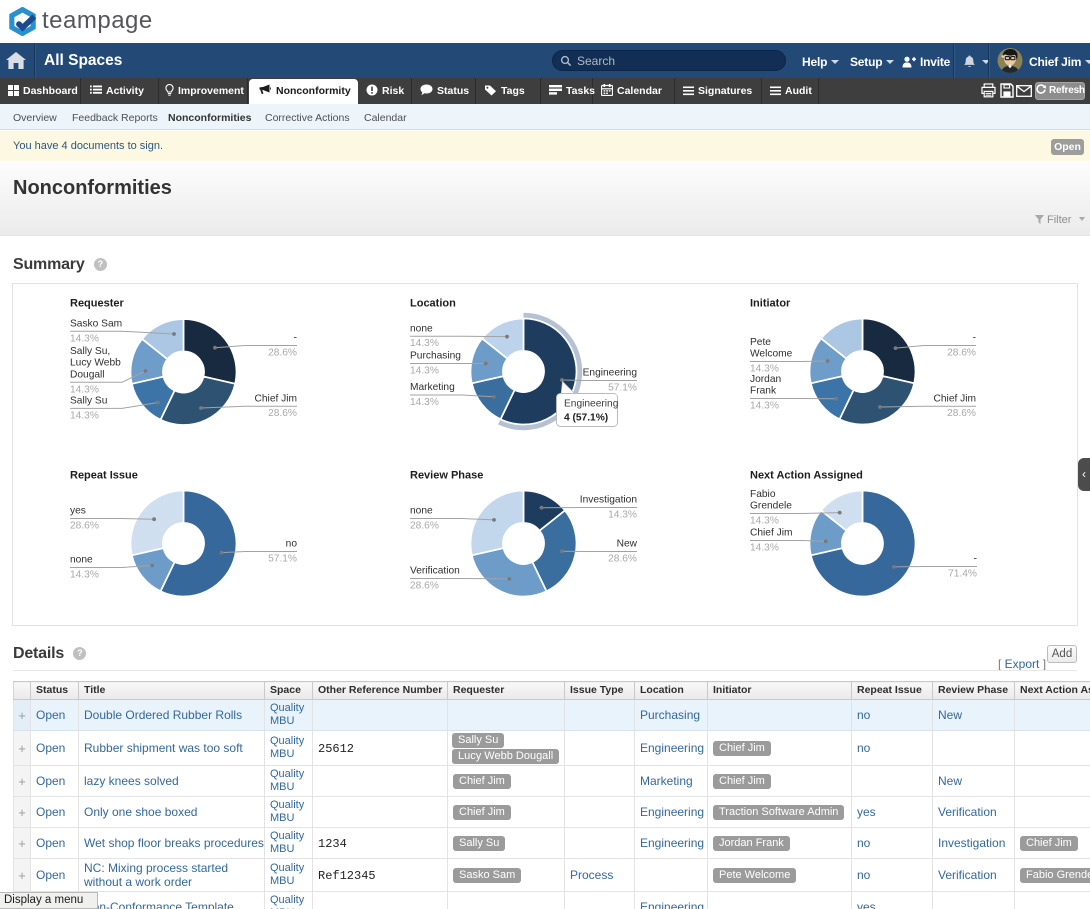 This screenshot has width=1090, height=909. Describe the element at coordinates (432, 387) in the screenshot. I see `svg-text: Marketing` at that location.